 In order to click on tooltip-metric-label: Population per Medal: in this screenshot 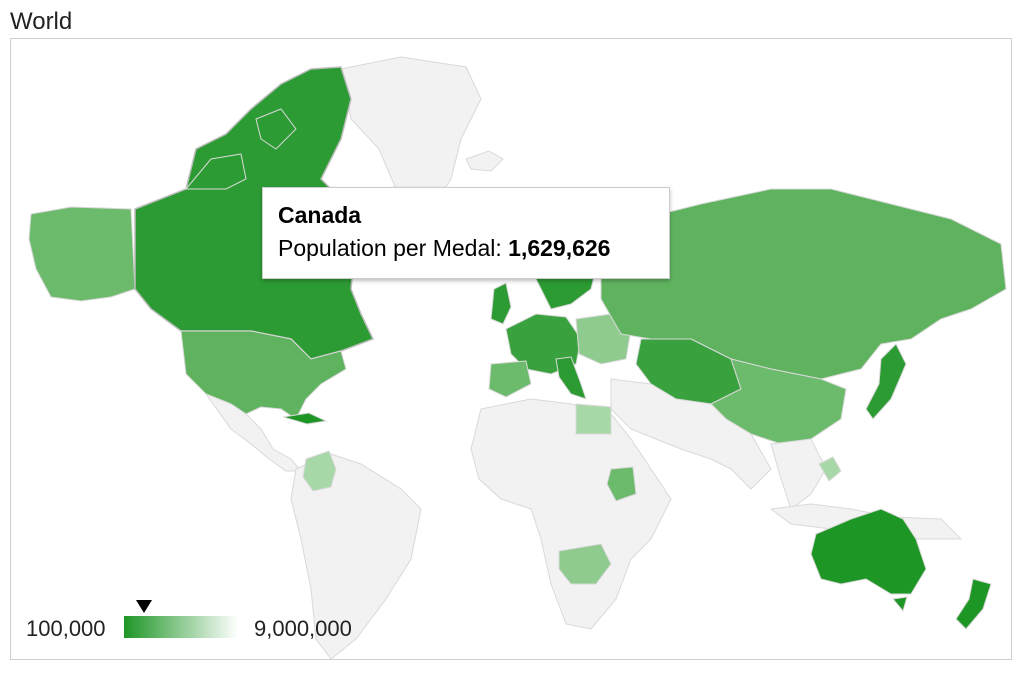, I will do `click(390, 248)`.